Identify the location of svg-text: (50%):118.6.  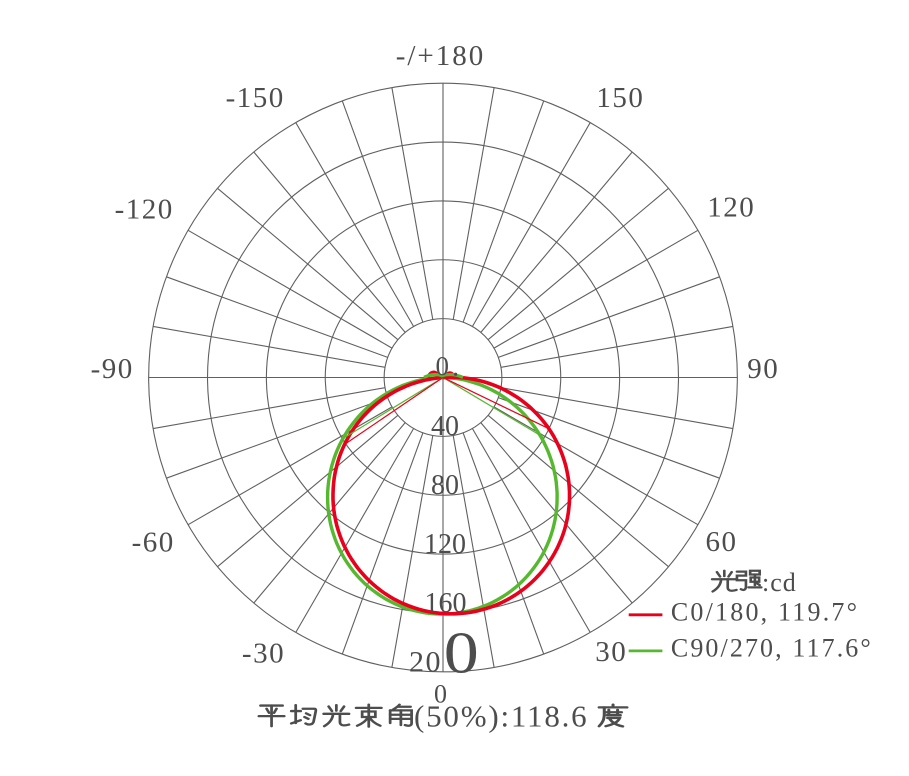
(501, 716).